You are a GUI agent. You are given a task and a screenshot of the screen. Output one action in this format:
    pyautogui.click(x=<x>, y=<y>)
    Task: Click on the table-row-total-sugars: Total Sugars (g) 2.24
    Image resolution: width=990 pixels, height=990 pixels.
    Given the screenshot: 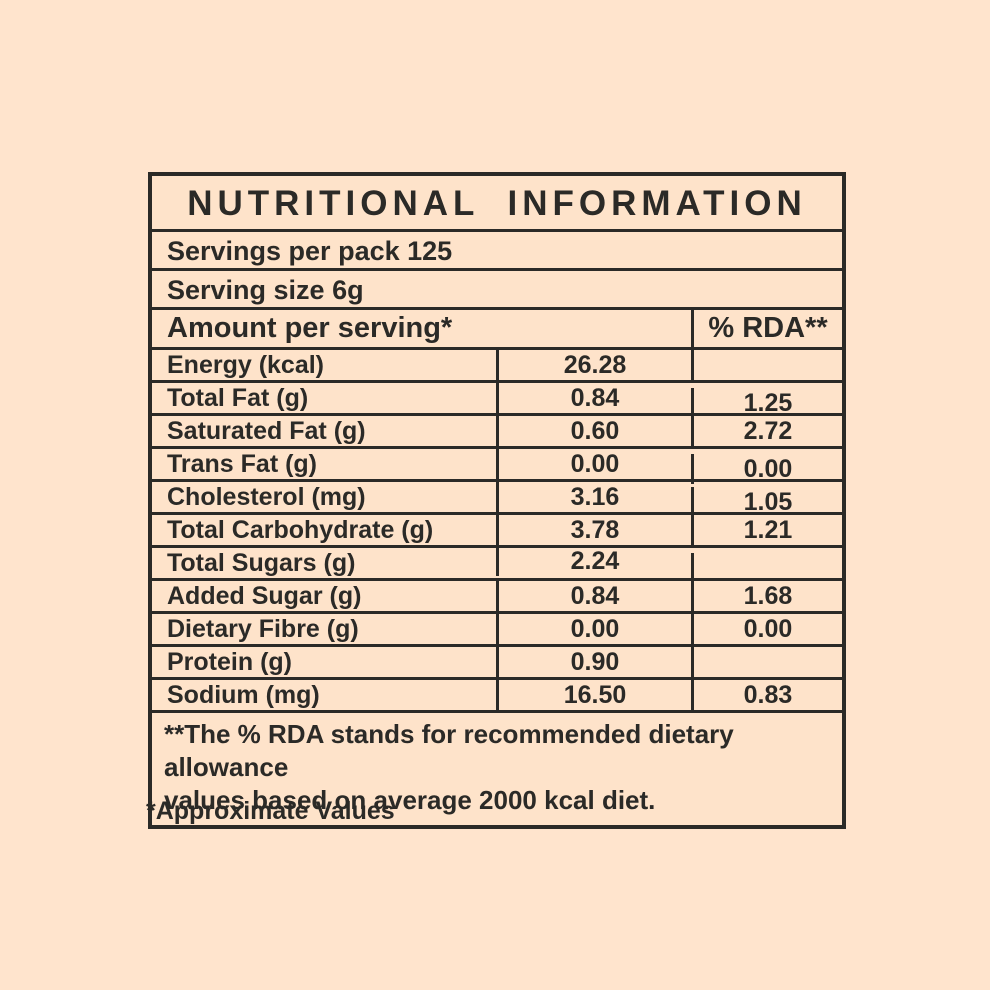 What is the action you would take?
    pyautogui.click(x=497, y=564)
    